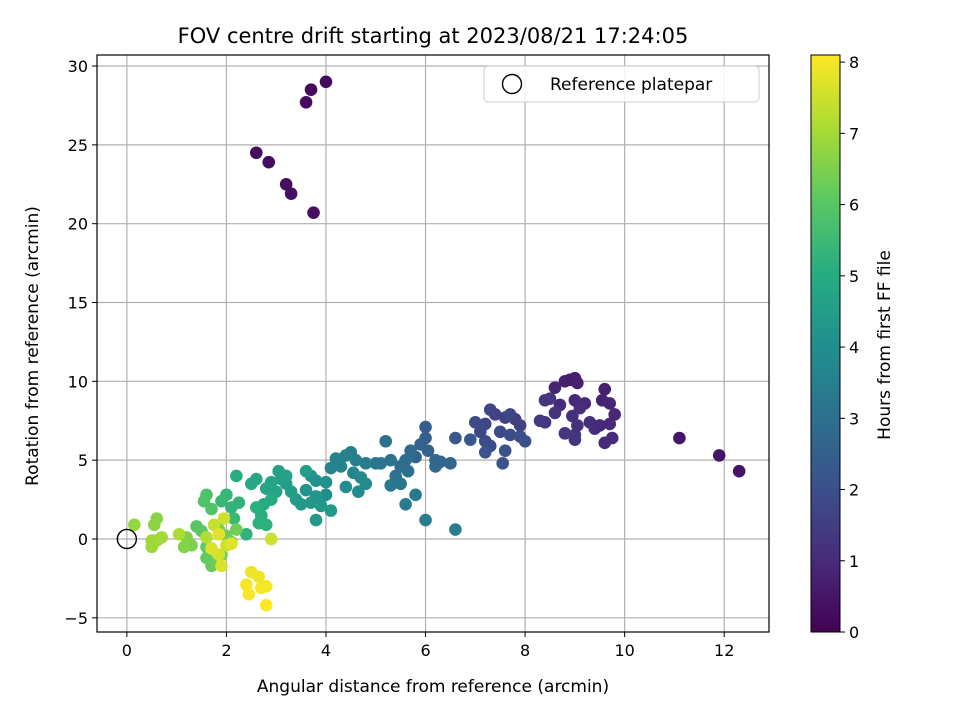 This screenshot has height=720, width=960. What do you see at coordinates (624, 650) in the screenshot?
I see `x-tick-label: 10` at bounding box center [624, 650].